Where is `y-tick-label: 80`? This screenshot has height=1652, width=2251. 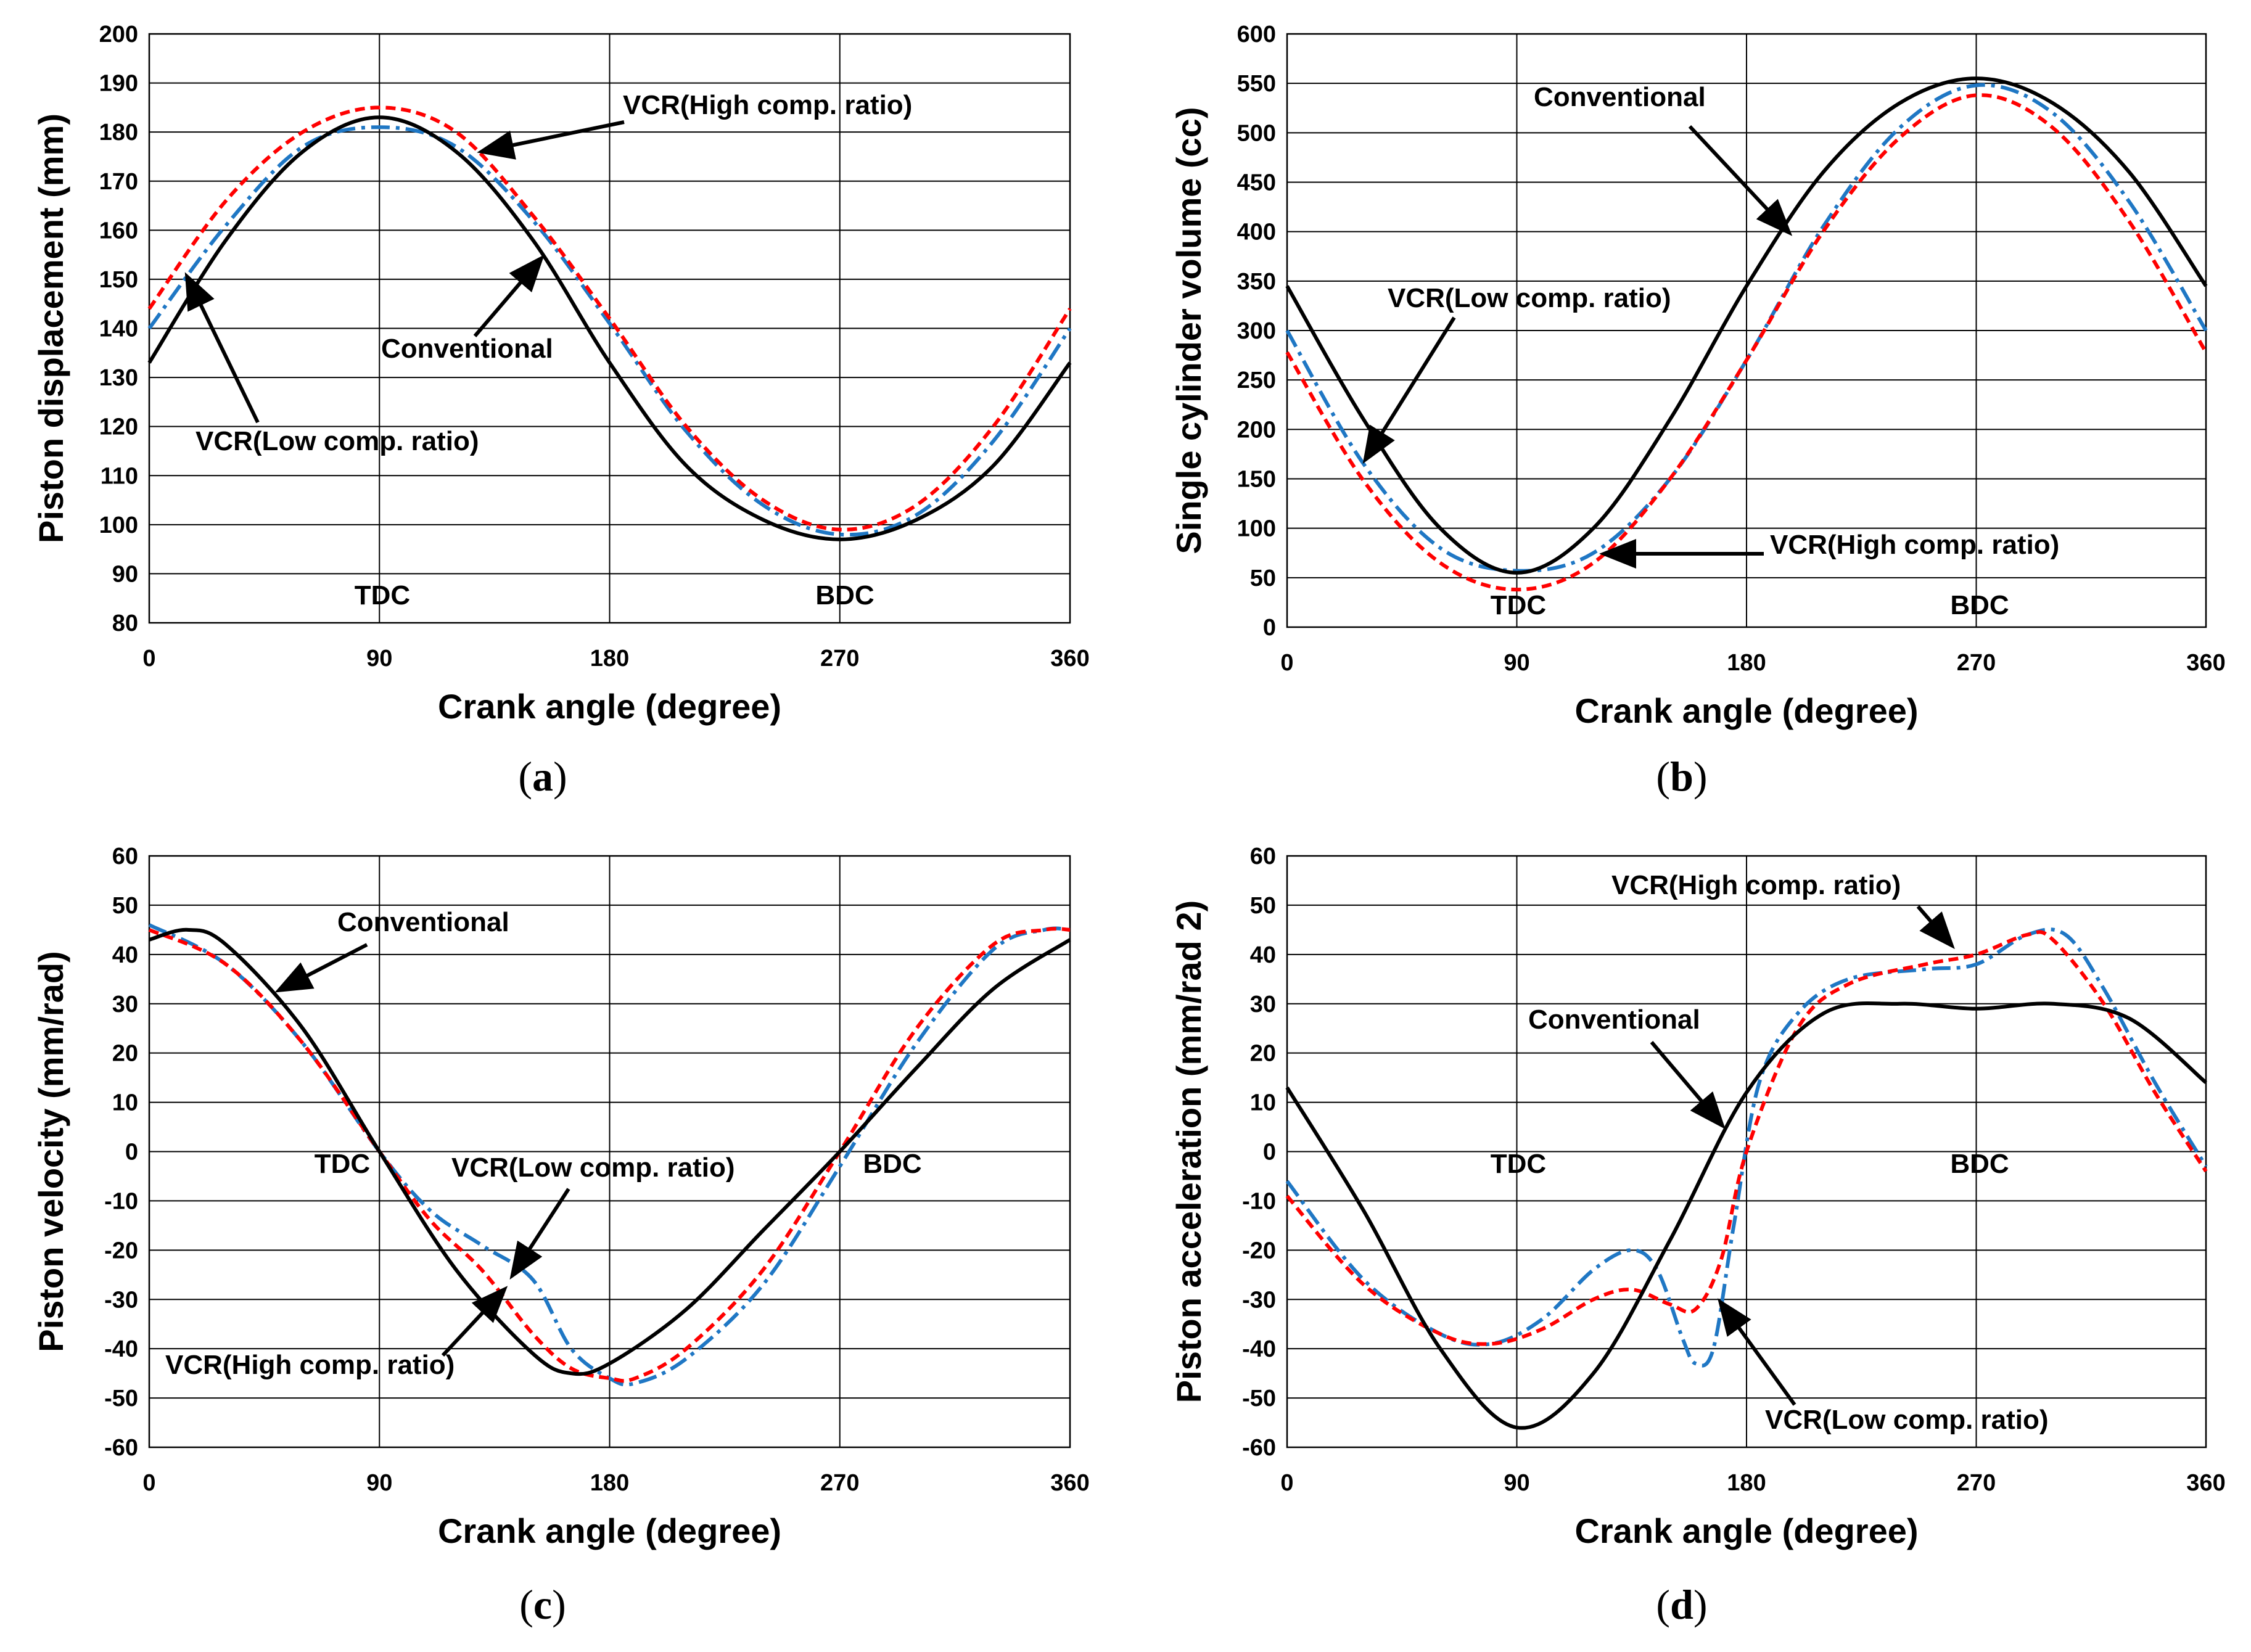 y-tick-label: 80 is located at coordinates (125, 623).